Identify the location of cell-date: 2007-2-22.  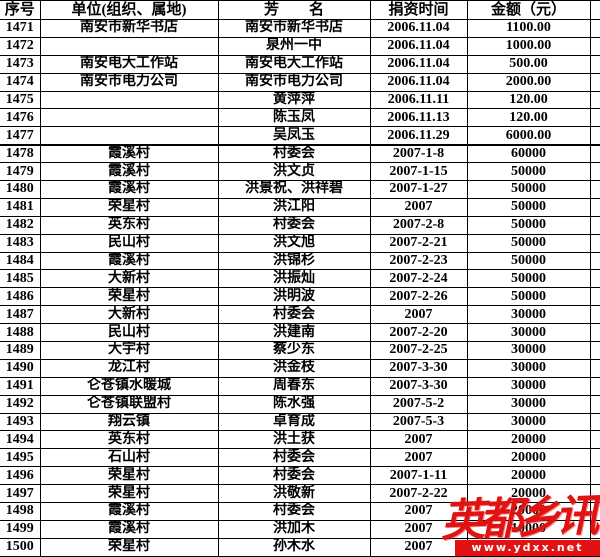
(418, 494).